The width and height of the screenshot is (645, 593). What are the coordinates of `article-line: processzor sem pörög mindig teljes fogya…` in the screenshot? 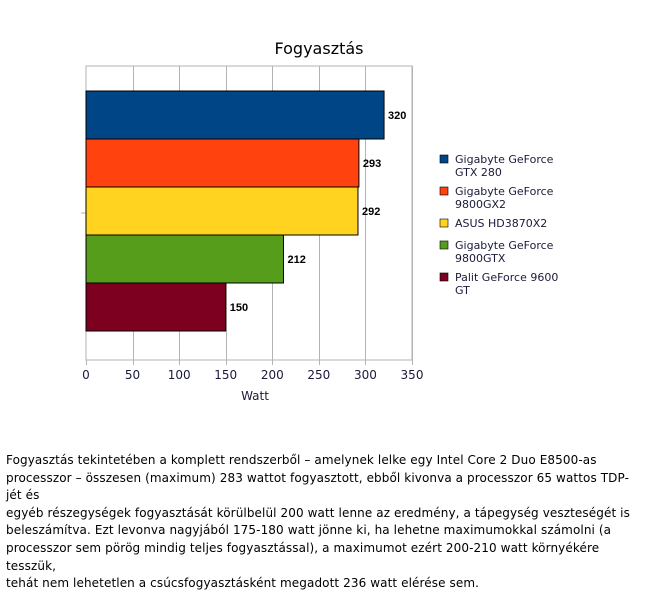 It's located at (303, 556).